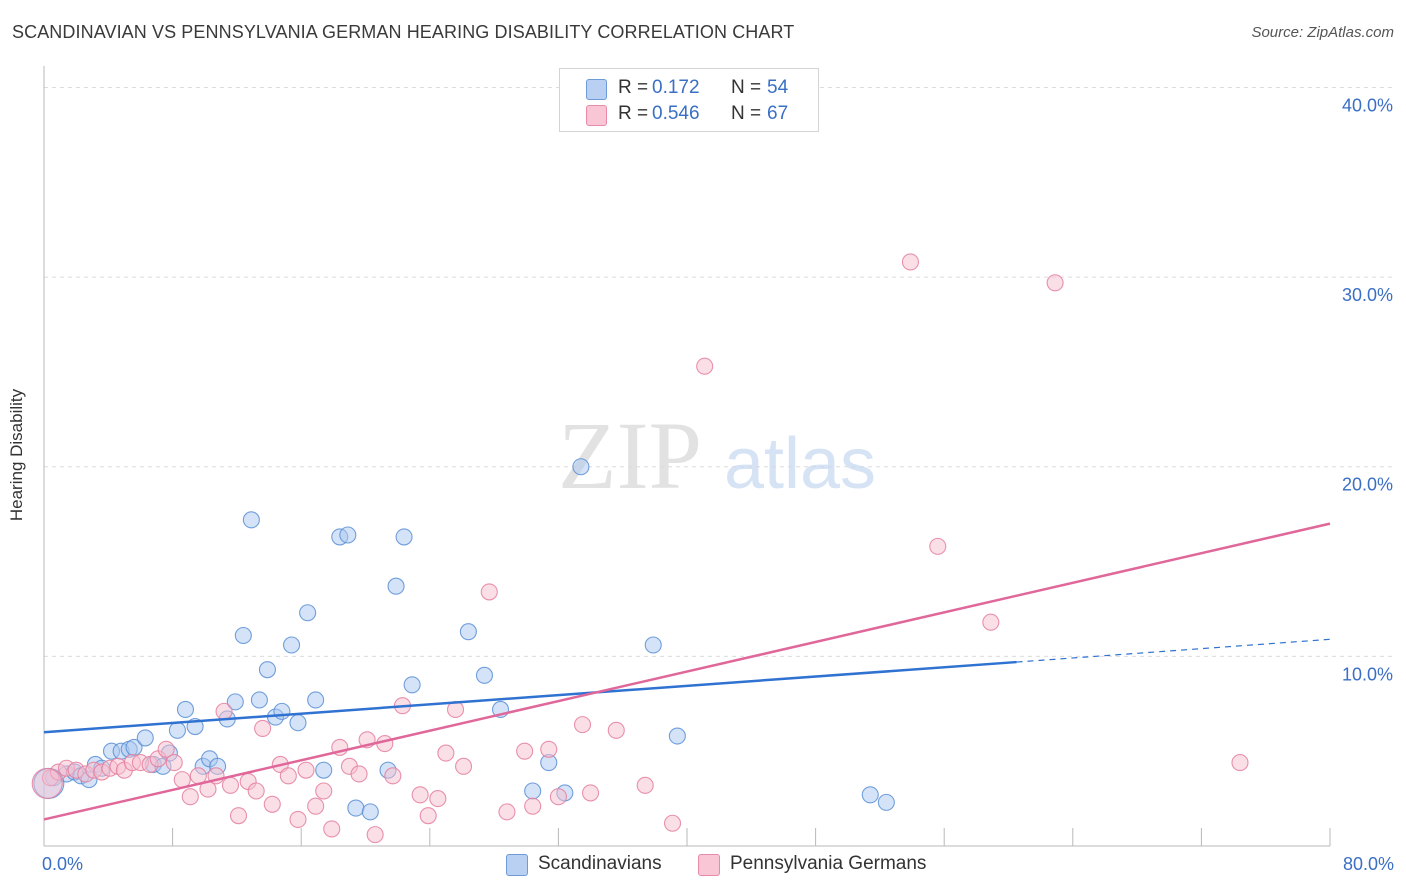 This screenshot has height=892, width=1406. What do you see at coordinates (530, 697) in the screenshot?
I see `scandinavians-trend-line` at bounding box center [530, 697].